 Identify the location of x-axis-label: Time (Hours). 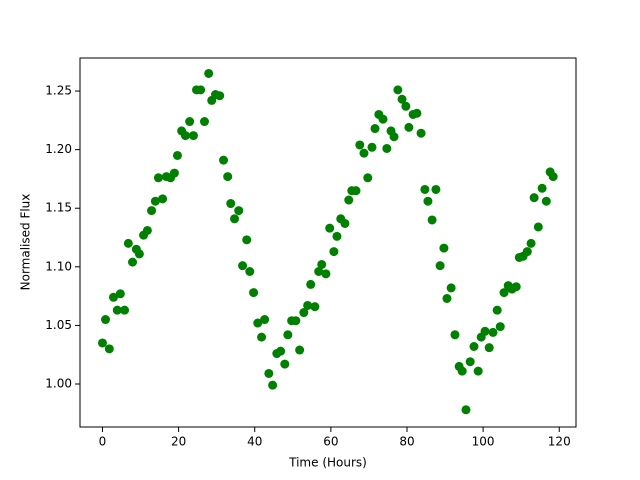
(327, 463).